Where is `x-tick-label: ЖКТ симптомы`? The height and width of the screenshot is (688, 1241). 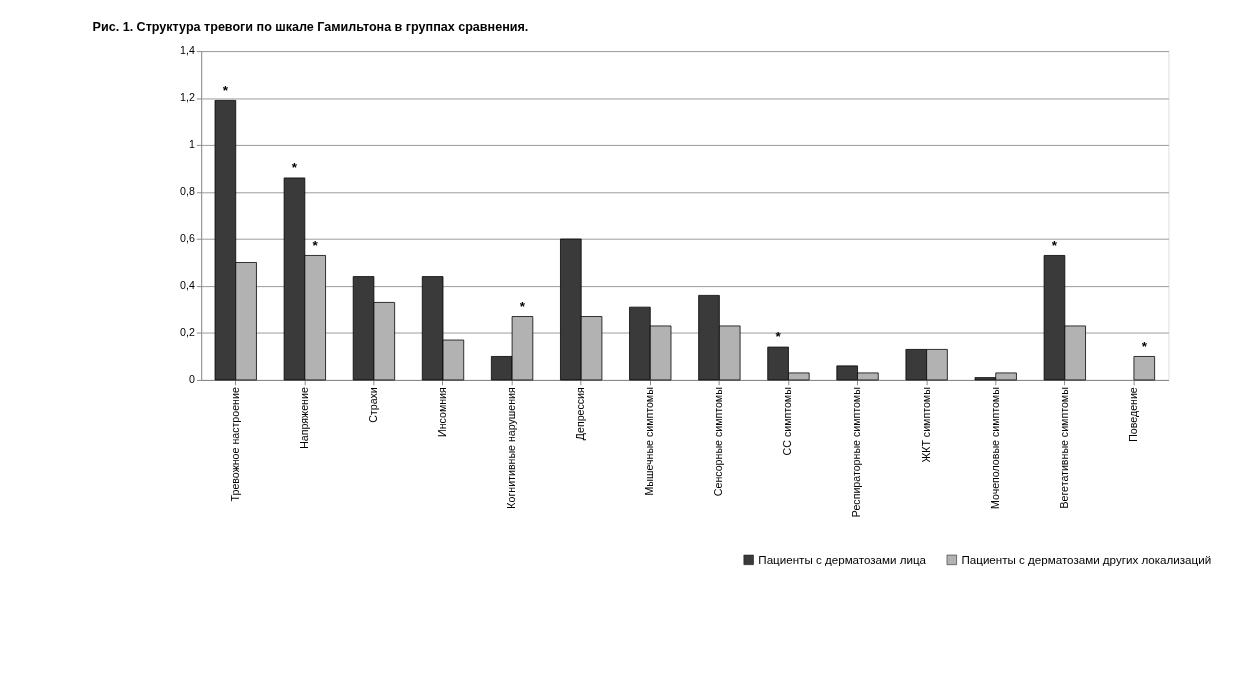 x-tick-label: ЖКТ симптомы is located at coordinates (925, 425).